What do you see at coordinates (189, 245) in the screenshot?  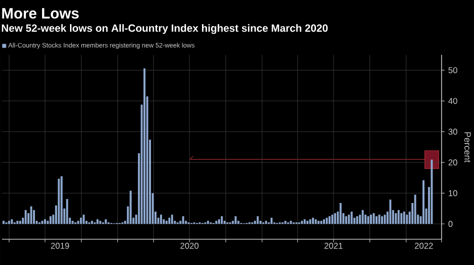 I see `x-tick-label: 2020` at bounding box center [189, 245].